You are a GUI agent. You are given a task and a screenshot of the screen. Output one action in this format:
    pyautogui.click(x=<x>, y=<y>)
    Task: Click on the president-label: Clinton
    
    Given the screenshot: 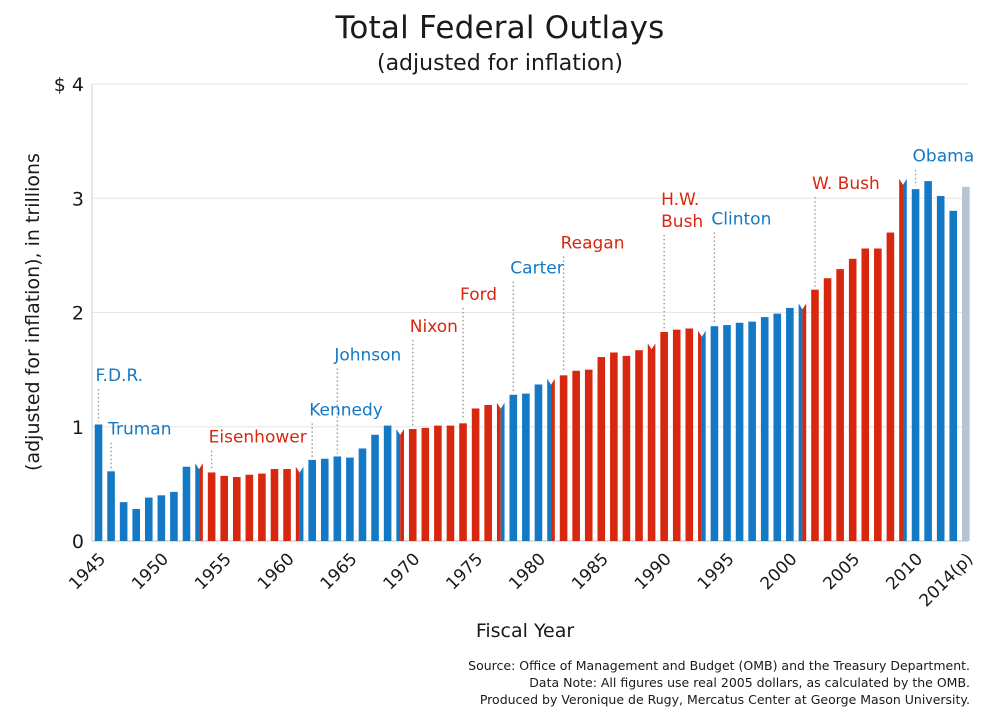 What is the action you would take?
    pyautogui.click(x=741, y=220)
    